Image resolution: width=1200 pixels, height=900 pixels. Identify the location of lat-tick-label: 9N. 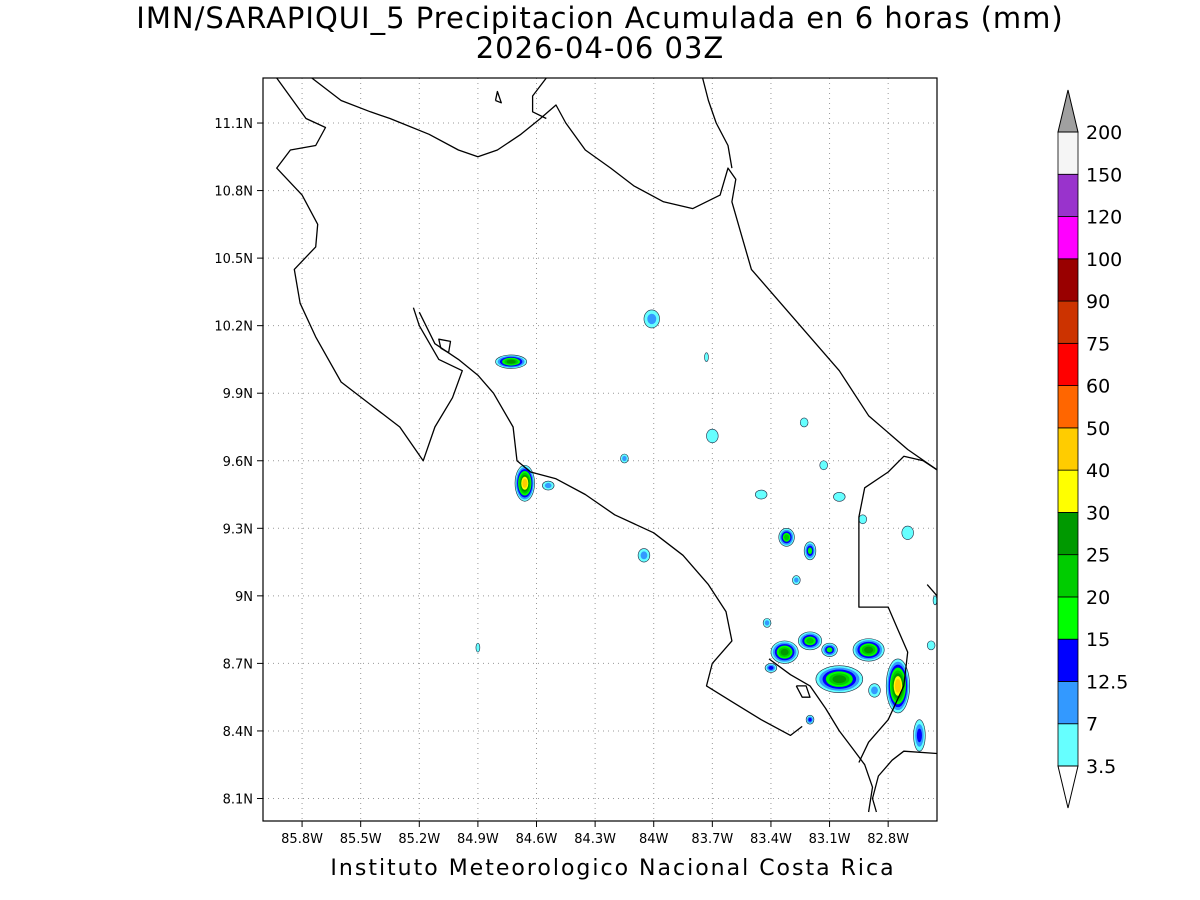
(244, 597).